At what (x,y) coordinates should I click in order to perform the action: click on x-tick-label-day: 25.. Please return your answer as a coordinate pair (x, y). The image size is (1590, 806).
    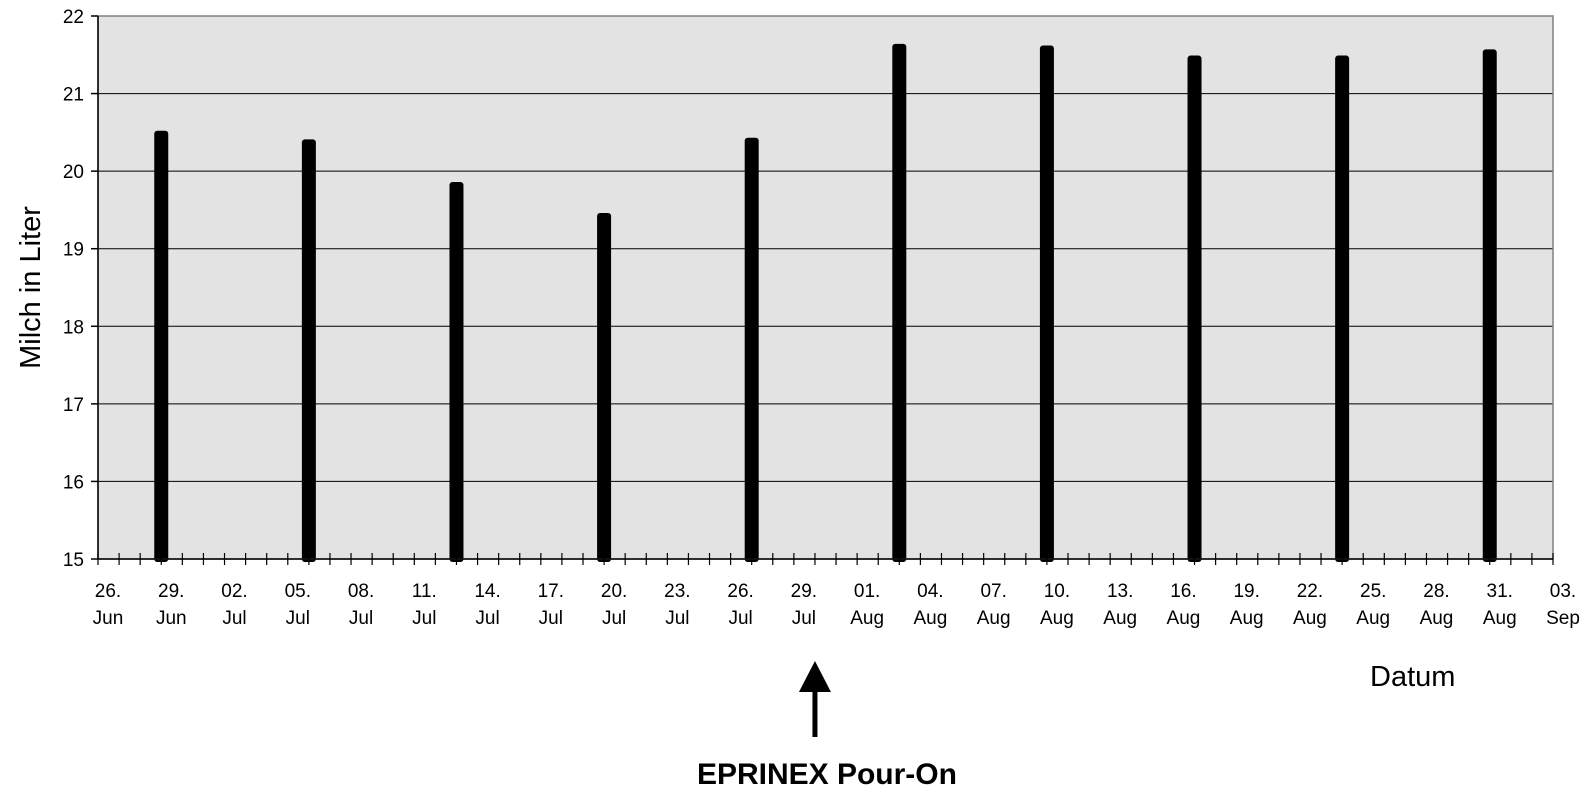
    Looking at the image, I should click on (1373, 591).